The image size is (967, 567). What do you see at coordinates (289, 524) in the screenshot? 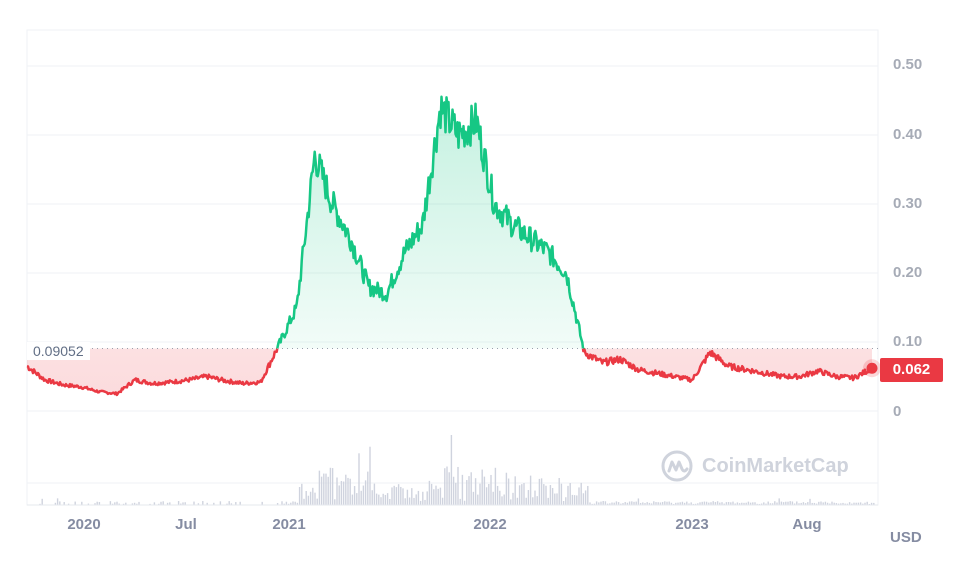
I see `x-tick-label: 2021` at bounding box center [289, 524].